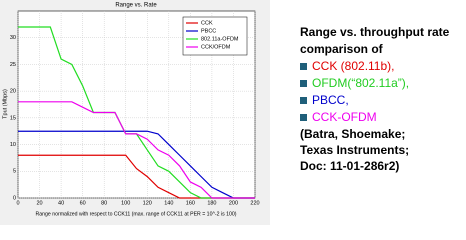  I want to click on x-tick-label: 180, so click(211, 203).